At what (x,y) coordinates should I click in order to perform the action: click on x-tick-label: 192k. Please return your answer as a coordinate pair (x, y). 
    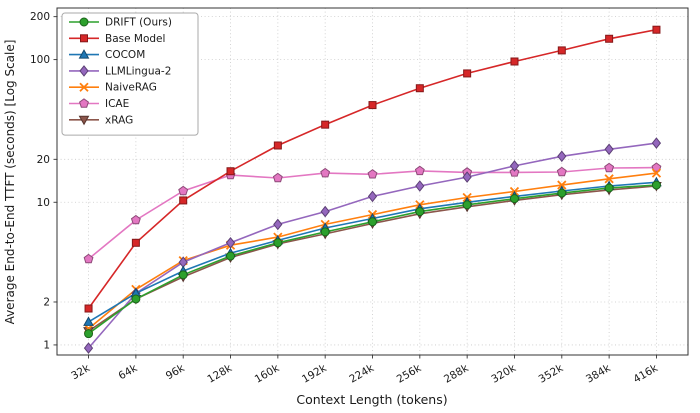
    Looking at the image, I should click on (314, 374).